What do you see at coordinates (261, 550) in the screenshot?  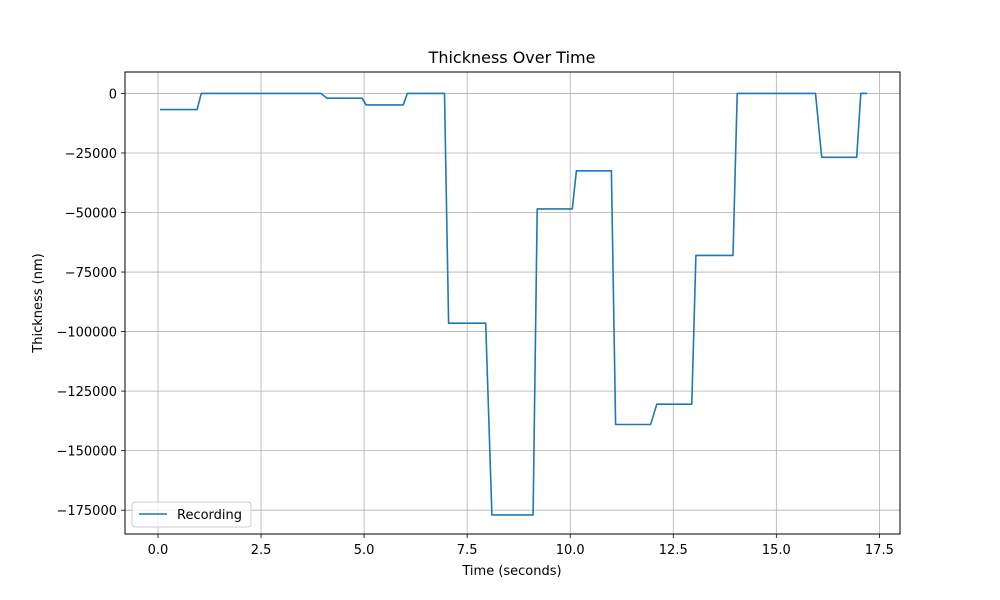 I see `x-tick-label: 2.5` at bounding box center [261, 550].